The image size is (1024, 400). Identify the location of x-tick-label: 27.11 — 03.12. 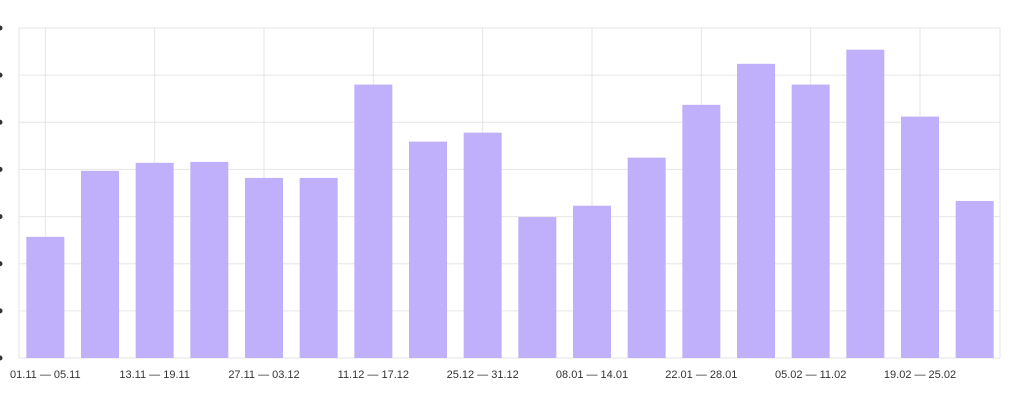
(263, 375).